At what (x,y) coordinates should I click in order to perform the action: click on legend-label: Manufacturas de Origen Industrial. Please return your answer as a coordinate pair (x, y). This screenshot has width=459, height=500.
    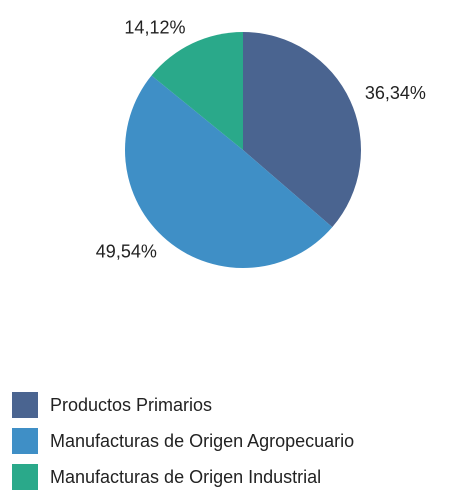
    Looking at the image, I should click on (185, 477).